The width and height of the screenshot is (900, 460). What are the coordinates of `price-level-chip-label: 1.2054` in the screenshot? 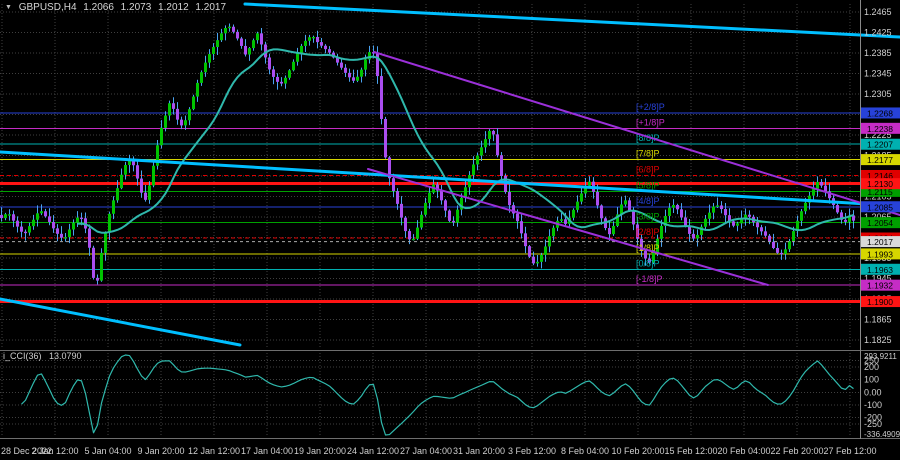 It's located at (880, 223).